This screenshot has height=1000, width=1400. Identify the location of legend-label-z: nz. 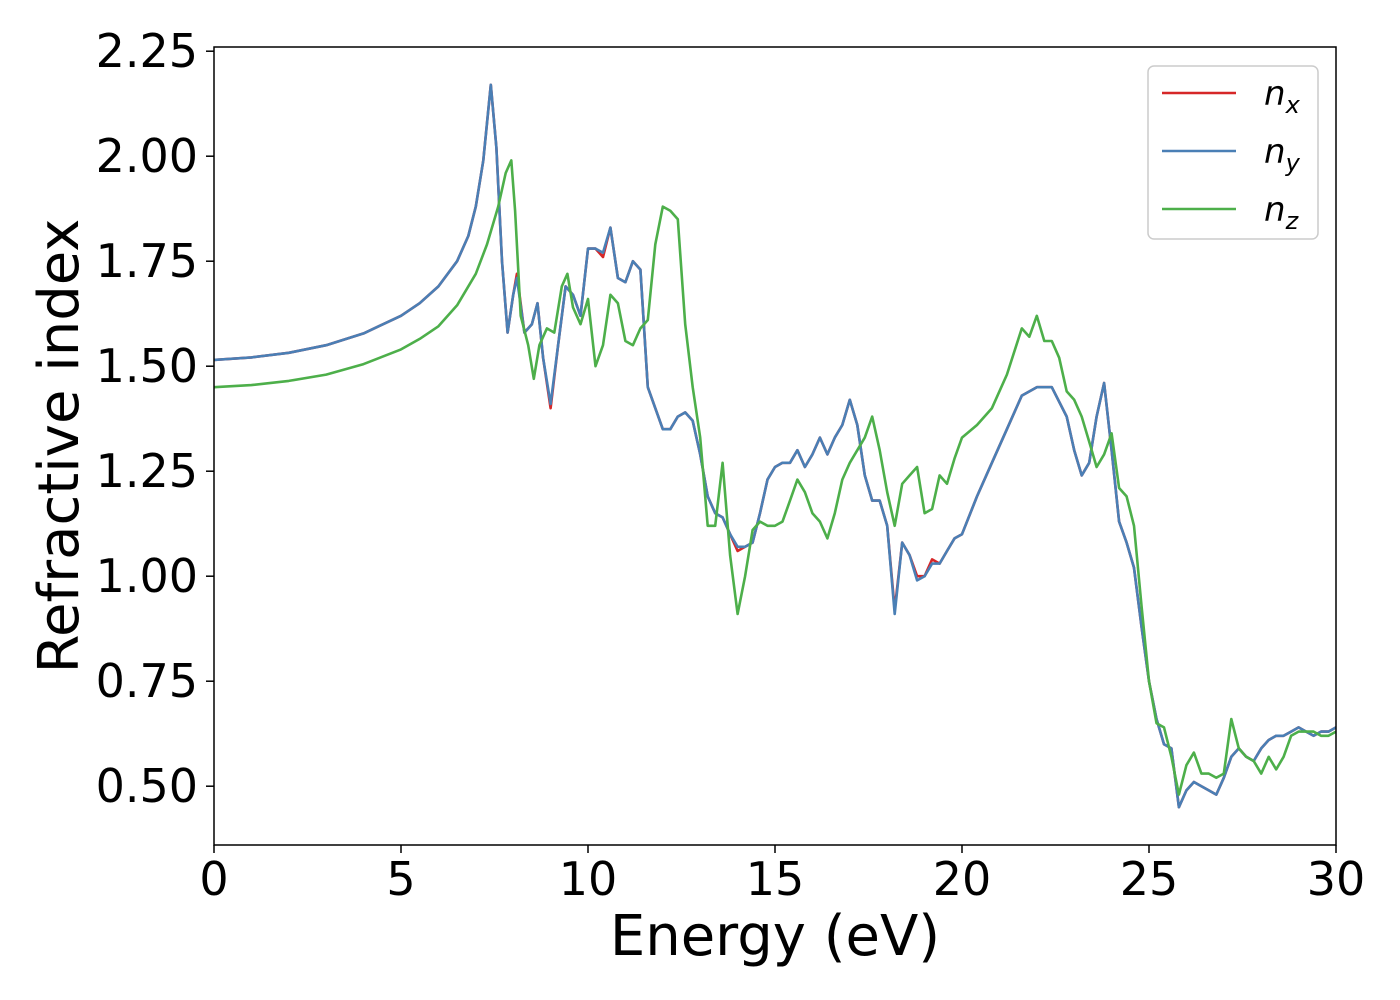
(1282, 212).